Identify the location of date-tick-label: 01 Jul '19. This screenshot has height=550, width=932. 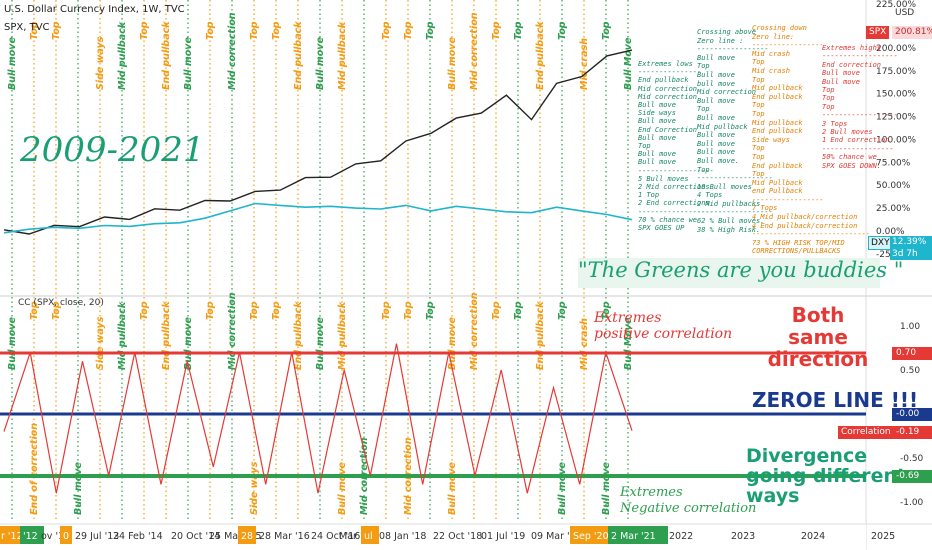
(503, 536).